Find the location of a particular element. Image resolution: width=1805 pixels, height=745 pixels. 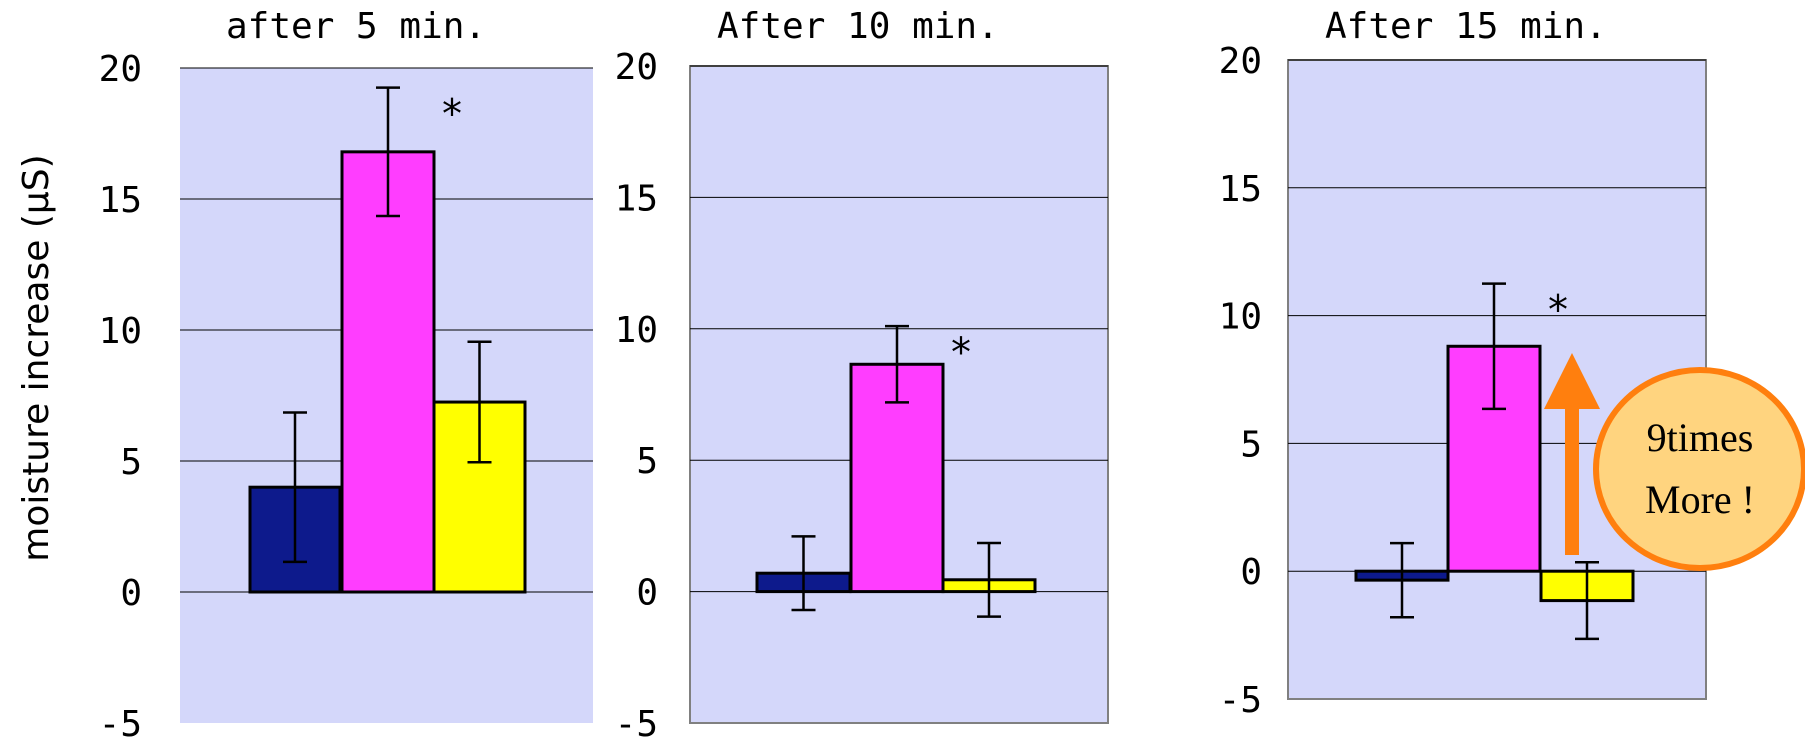

panel-title-1: after 5 min. is located at coordinates (356, 26).